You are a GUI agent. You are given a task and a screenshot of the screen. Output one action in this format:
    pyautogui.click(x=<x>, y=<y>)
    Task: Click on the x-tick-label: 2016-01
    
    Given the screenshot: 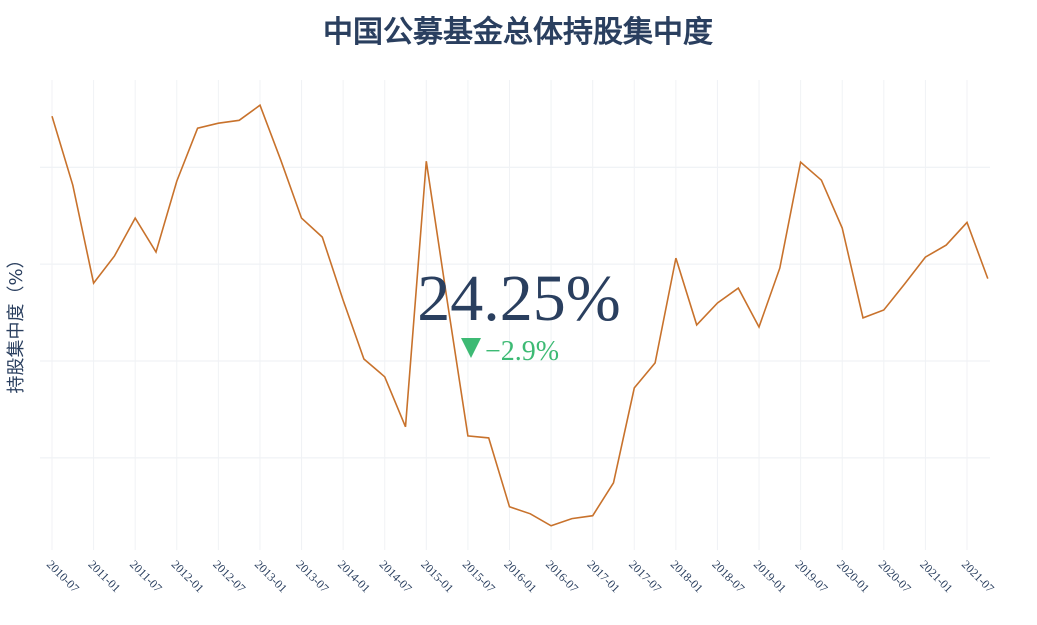 What is the action you would take?
    pyautogui.click(x=520, y=576)
    